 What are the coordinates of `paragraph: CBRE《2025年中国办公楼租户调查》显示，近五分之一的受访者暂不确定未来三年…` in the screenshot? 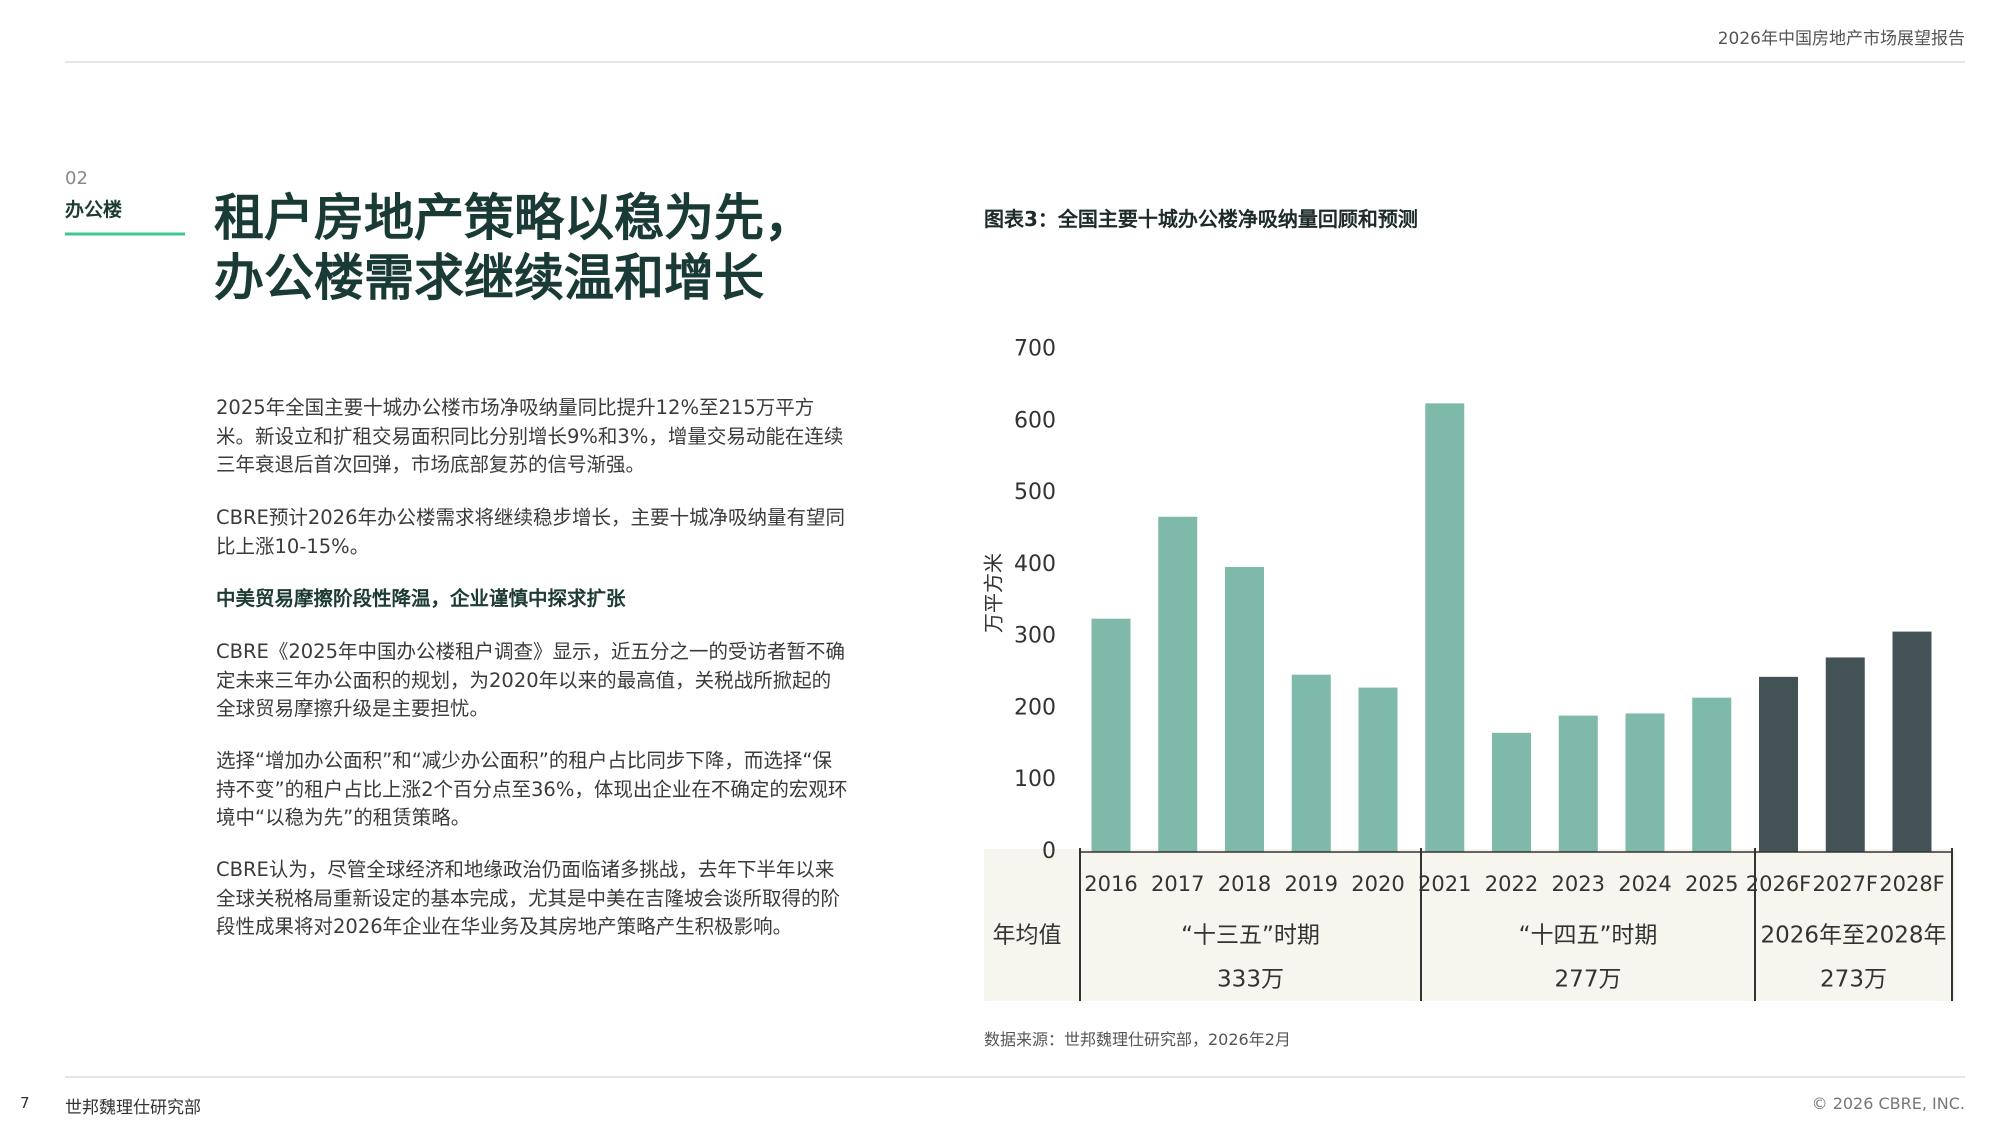 It's located at (530, 680).